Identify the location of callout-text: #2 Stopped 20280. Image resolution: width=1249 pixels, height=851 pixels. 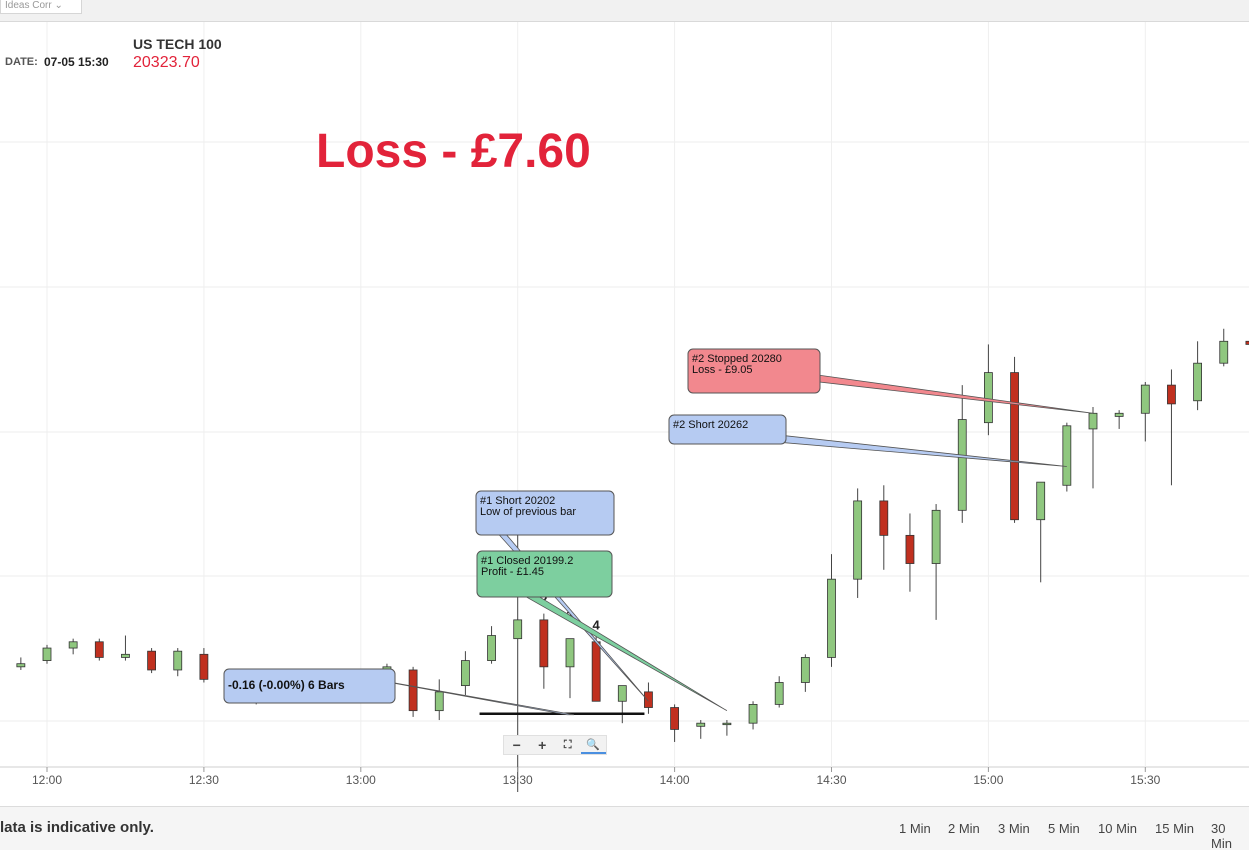
(737, 359).